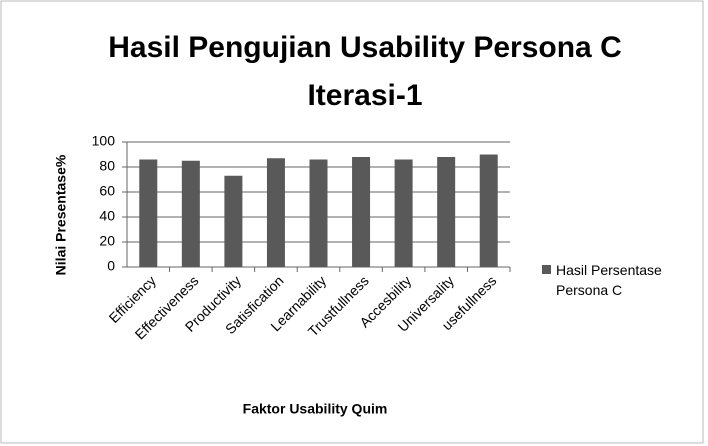 This screenshot has height=446, width=708. Describe the element at coordinates (107, 241) in the screenshot. I see `y-tick-label: 20` at that location.